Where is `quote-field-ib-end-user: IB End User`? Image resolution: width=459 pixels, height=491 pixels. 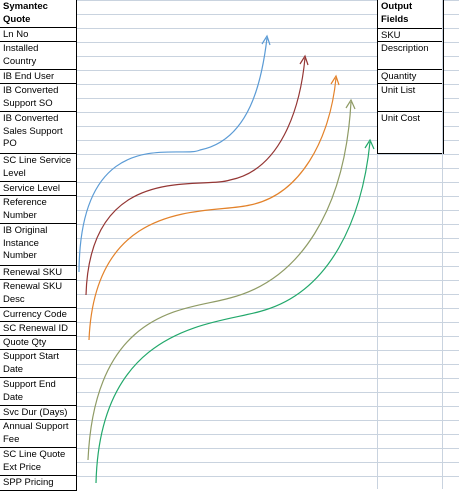 quote-field-ib-end-user: IB End User is located at coordinates (38, 77).